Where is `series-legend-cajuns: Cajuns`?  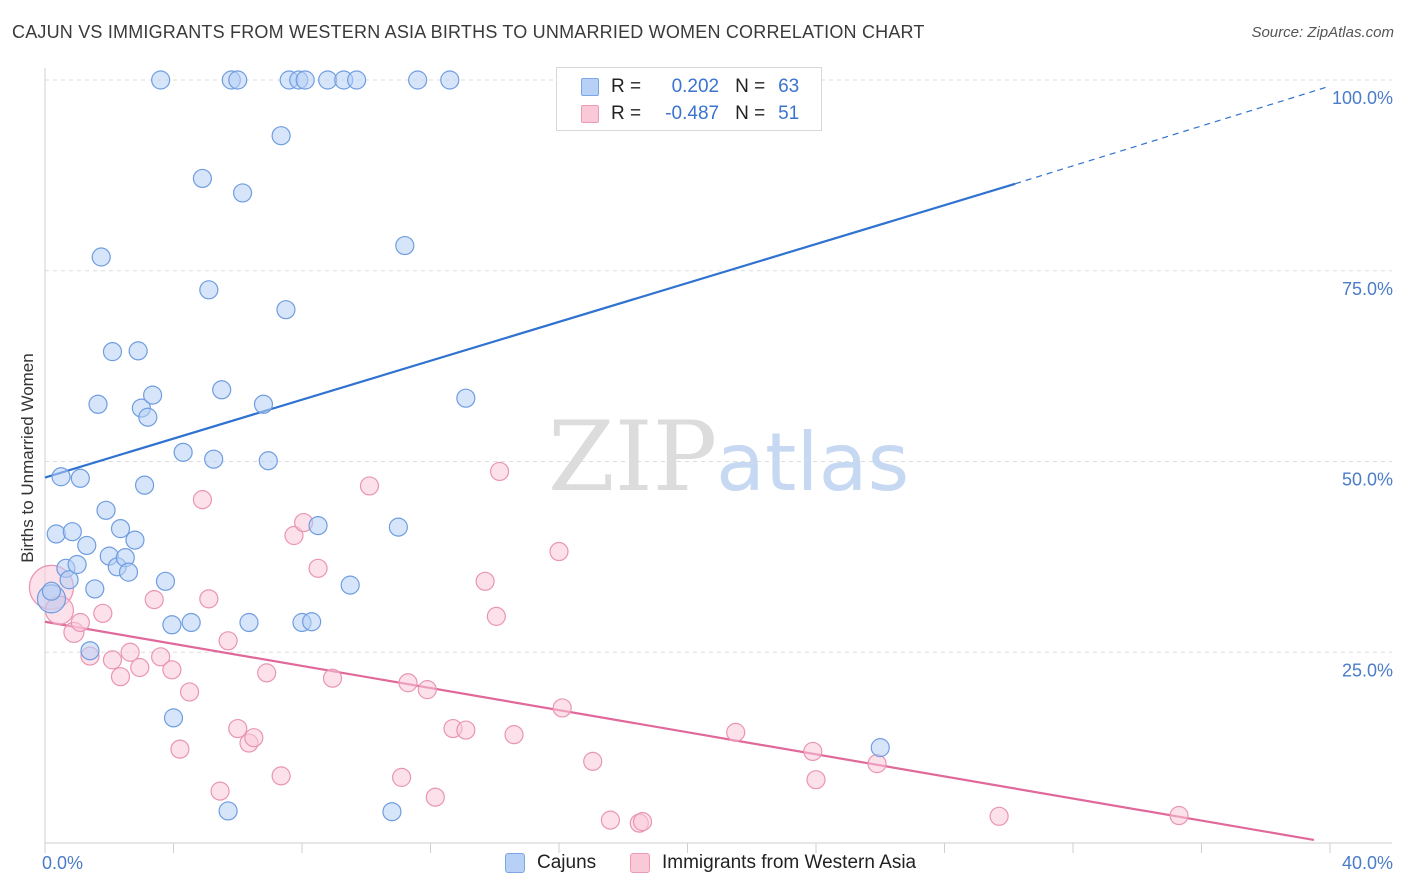 series-legend-cajuns: Cajuns is located at coordinates (550, 863).